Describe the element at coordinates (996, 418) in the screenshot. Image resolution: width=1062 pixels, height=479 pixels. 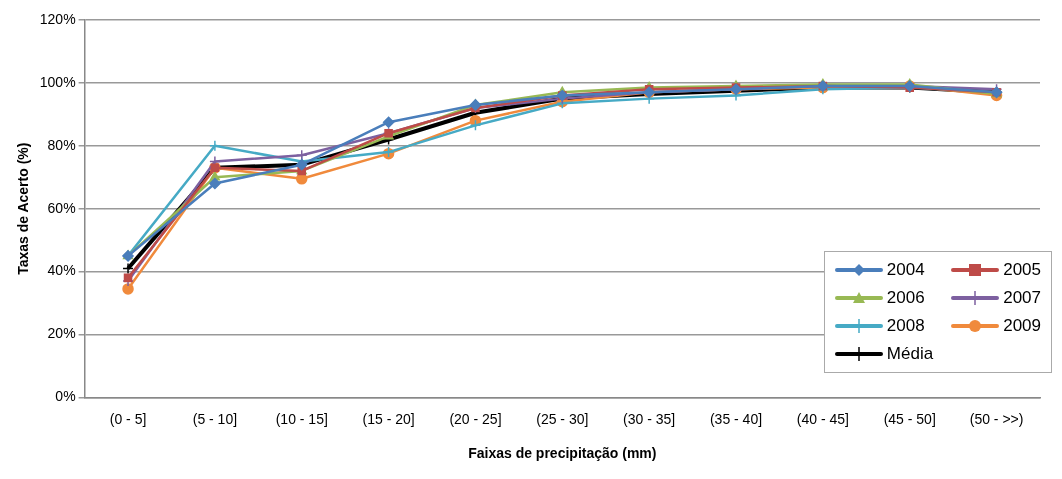
I see `x-tick-label: (50 - >>)` at that location.